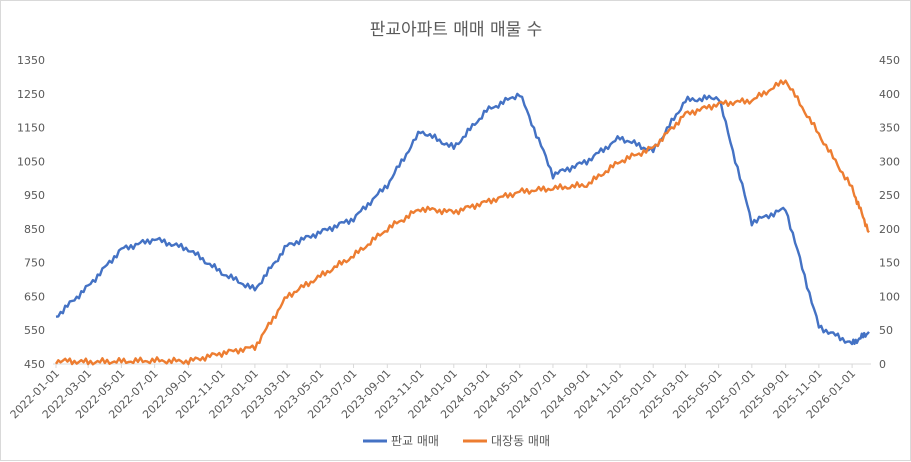  I want to click on right-y-tick-label: 200, so click(889, 229).